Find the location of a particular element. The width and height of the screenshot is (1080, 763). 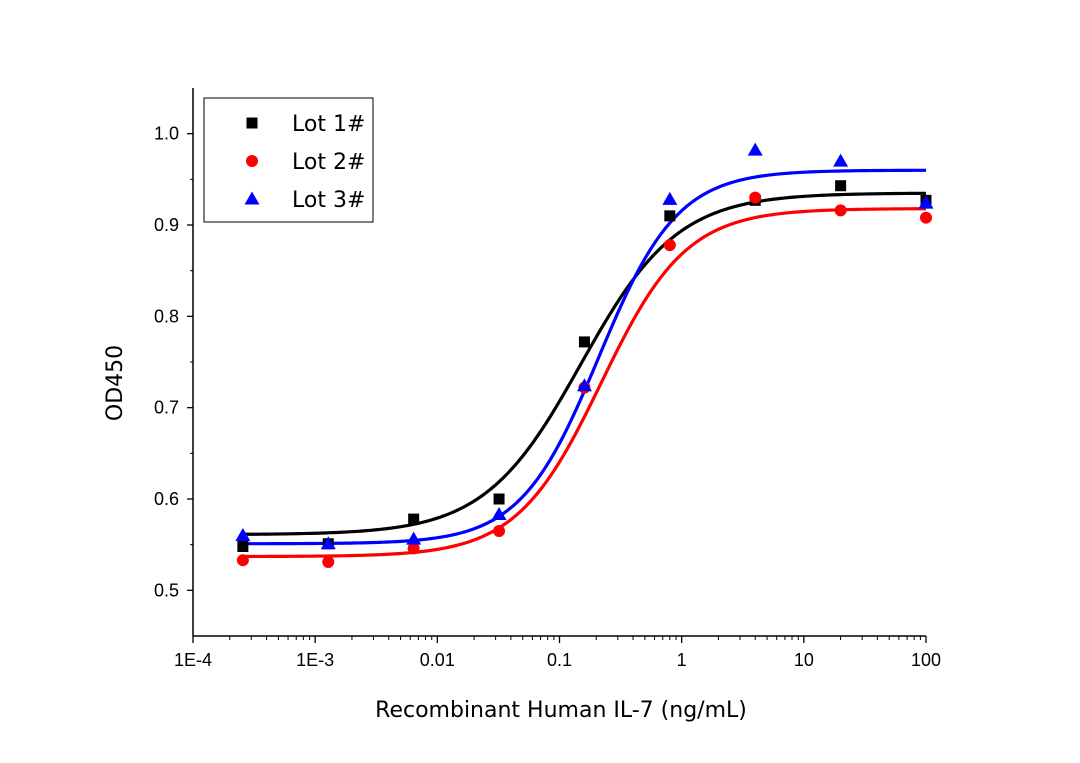

x-tick-label: 1 is located at coordinates (682, 660).